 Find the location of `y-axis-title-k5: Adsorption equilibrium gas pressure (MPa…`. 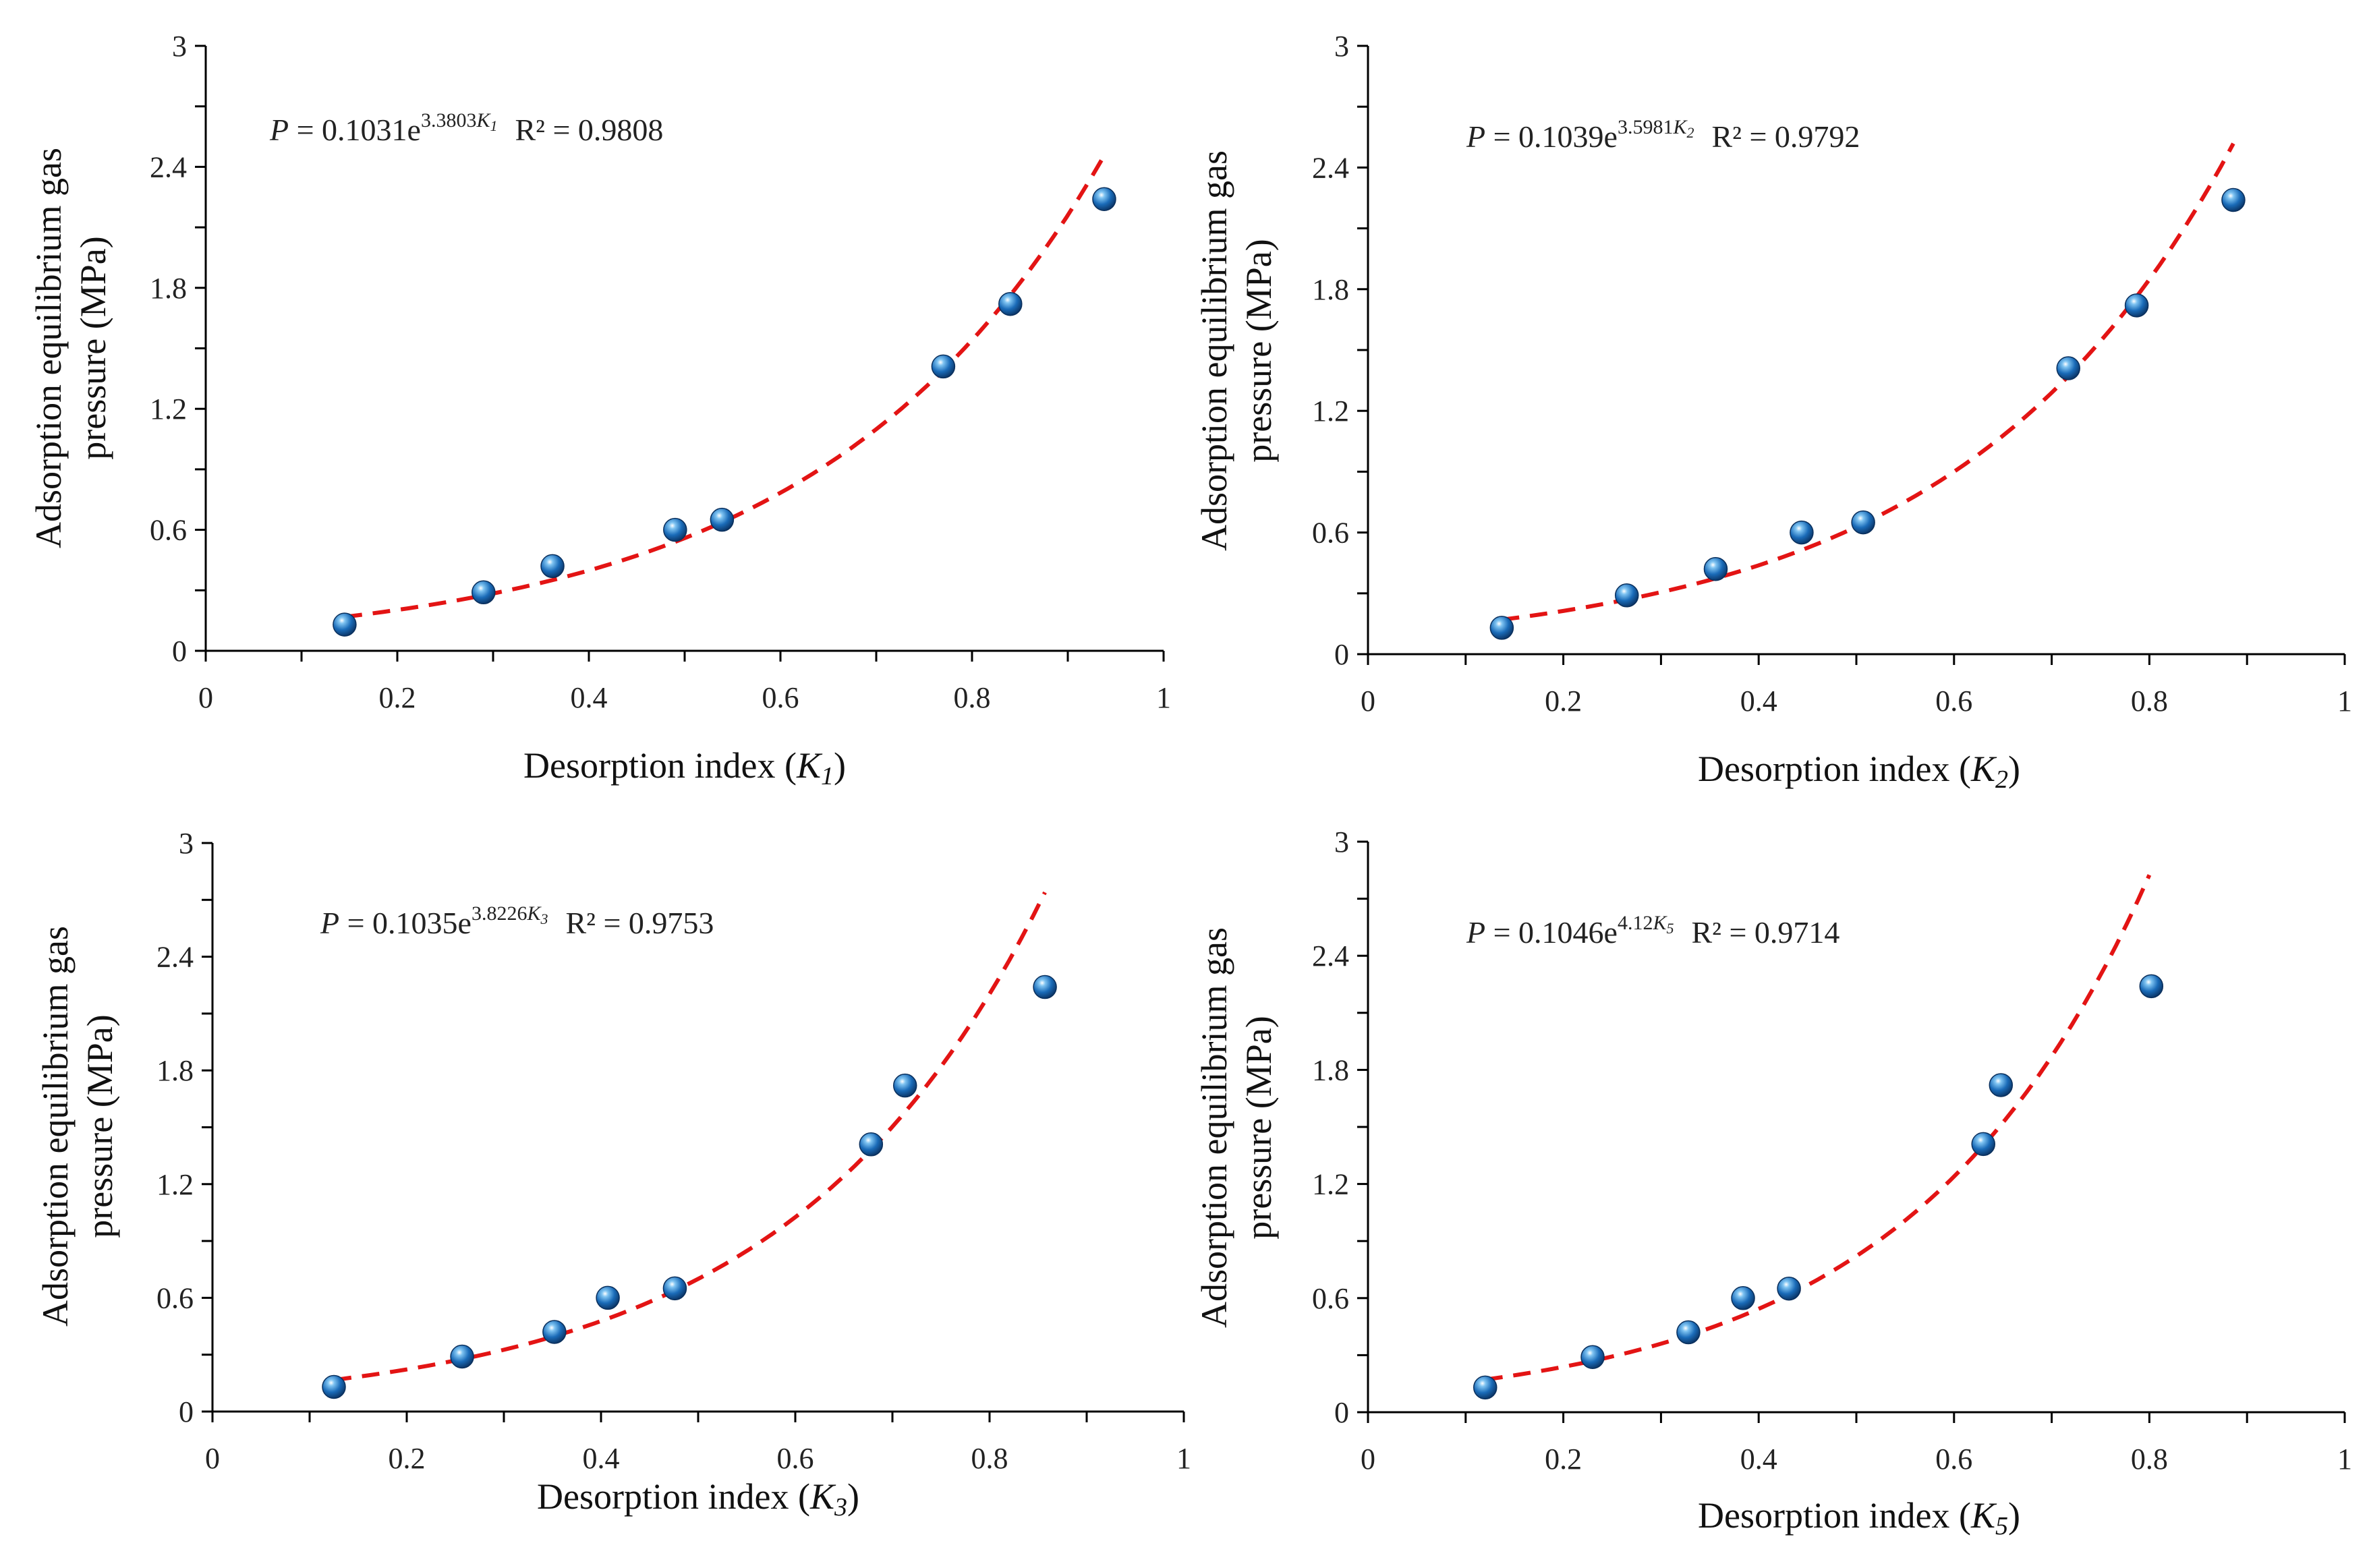

y-axis-title-k5: Adsorption equilibrium gas pressure (MPa… is located at coordinates (1236, 1127).